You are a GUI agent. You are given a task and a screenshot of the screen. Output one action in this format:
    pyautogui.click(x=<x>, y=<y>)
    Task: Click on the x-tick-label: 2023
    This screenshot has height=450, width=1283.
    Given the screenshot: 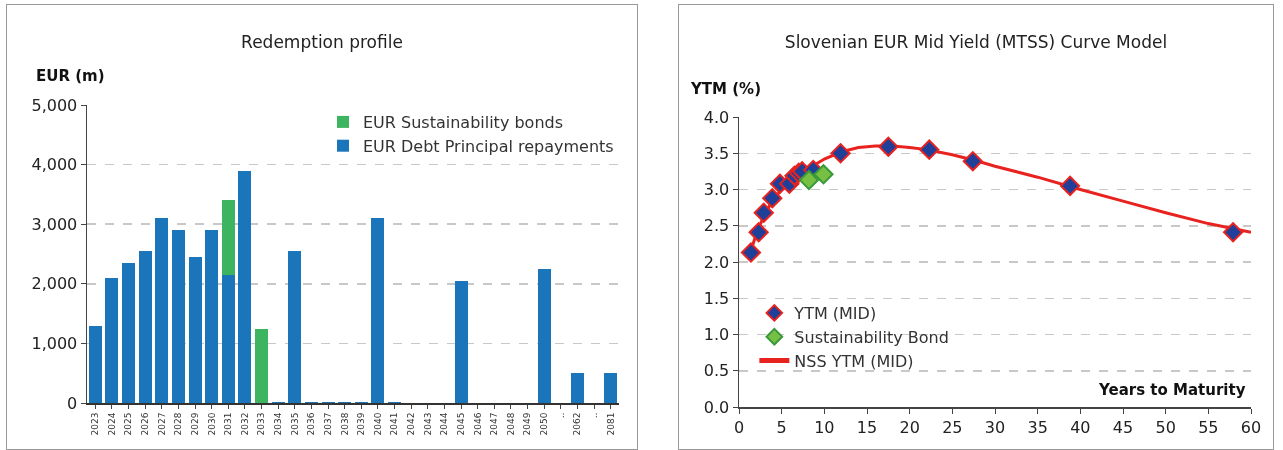 What is the action you would take?
    pyautogui.click(x=95, y=424)
    